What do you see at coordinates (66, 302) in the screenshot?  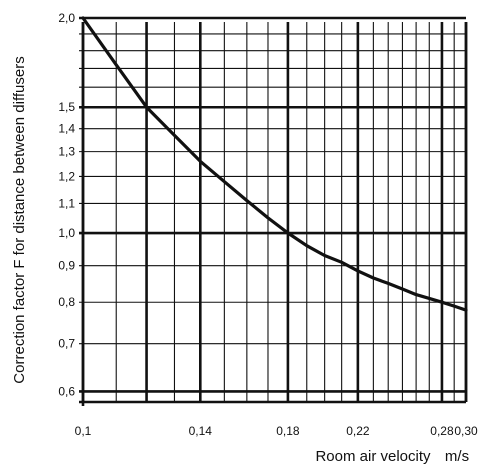 I see `y-tick-label: 0,8` at bounding box center [66, 302].